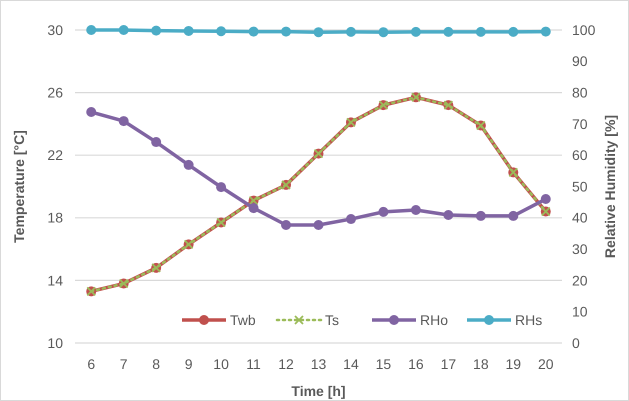 The width and height of the screenshot is (629, 401). What do you see at coordinates (55, 30) in the screenshot?
I see `y-tick-label: 30` at bounding box center [55, 30].